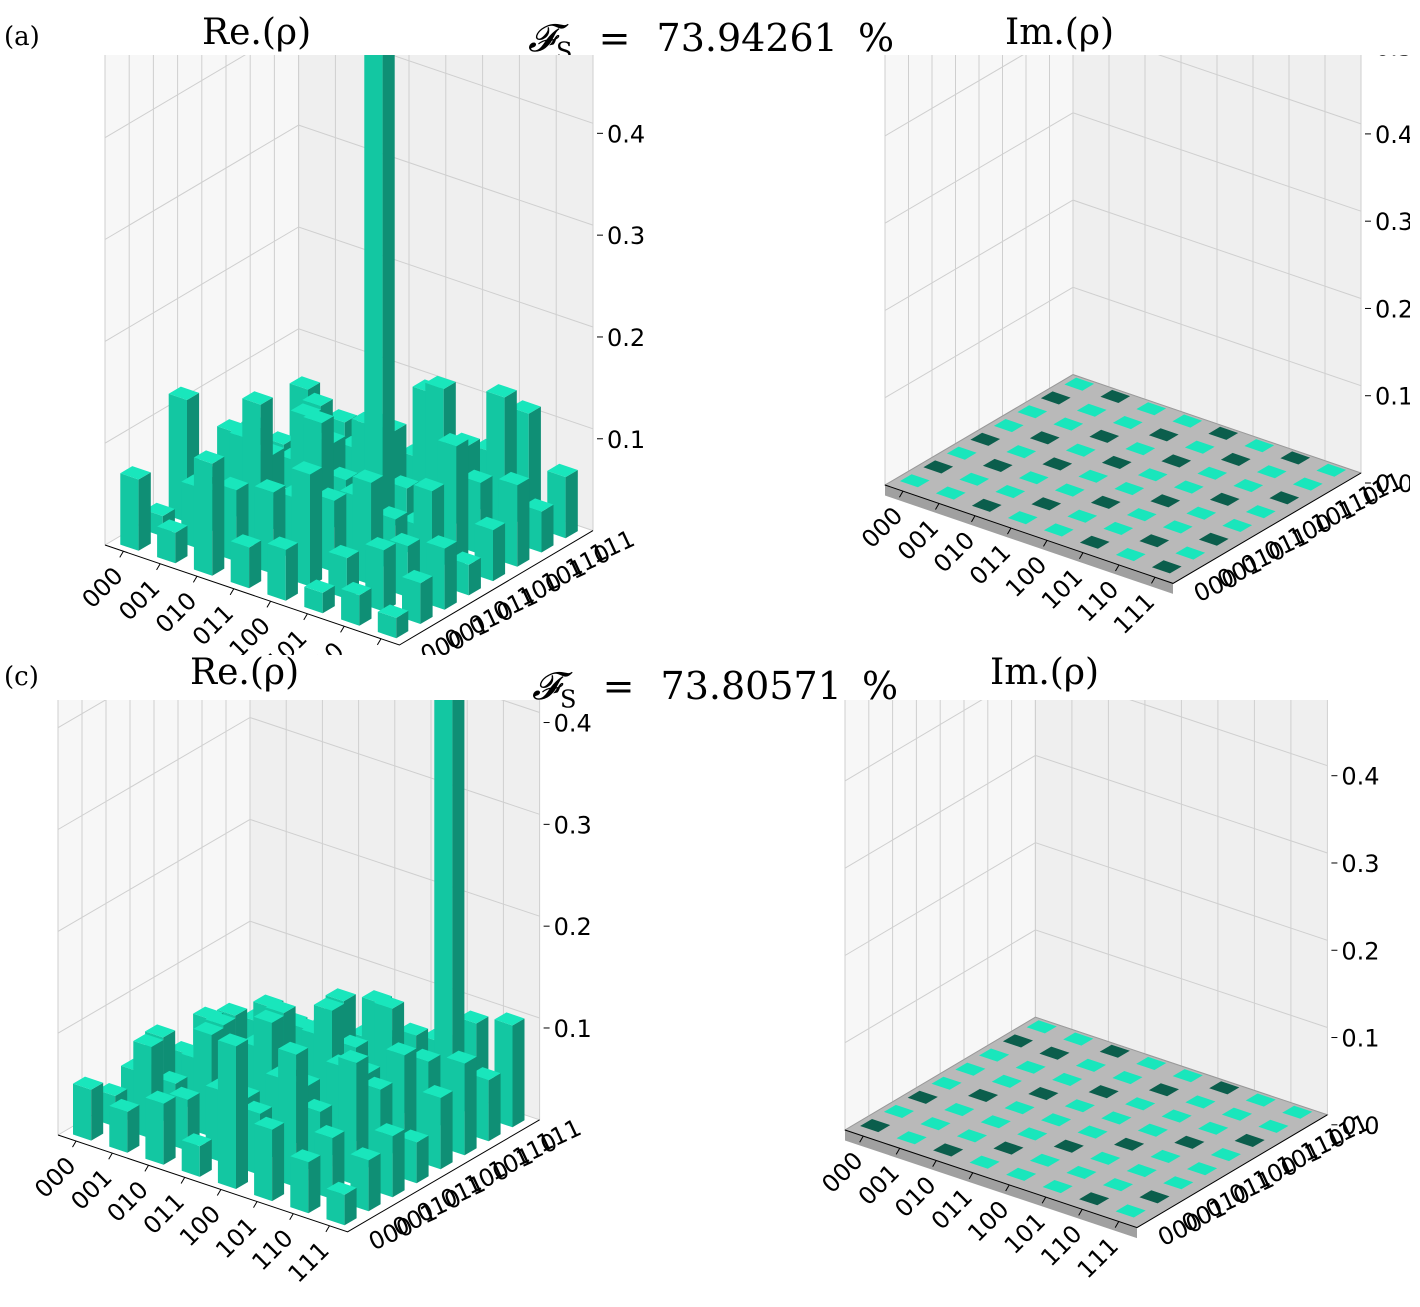  Describe the element at coordinates (618, 686) in the screenshot. I see `fidelity-c-eq: =` at that location.